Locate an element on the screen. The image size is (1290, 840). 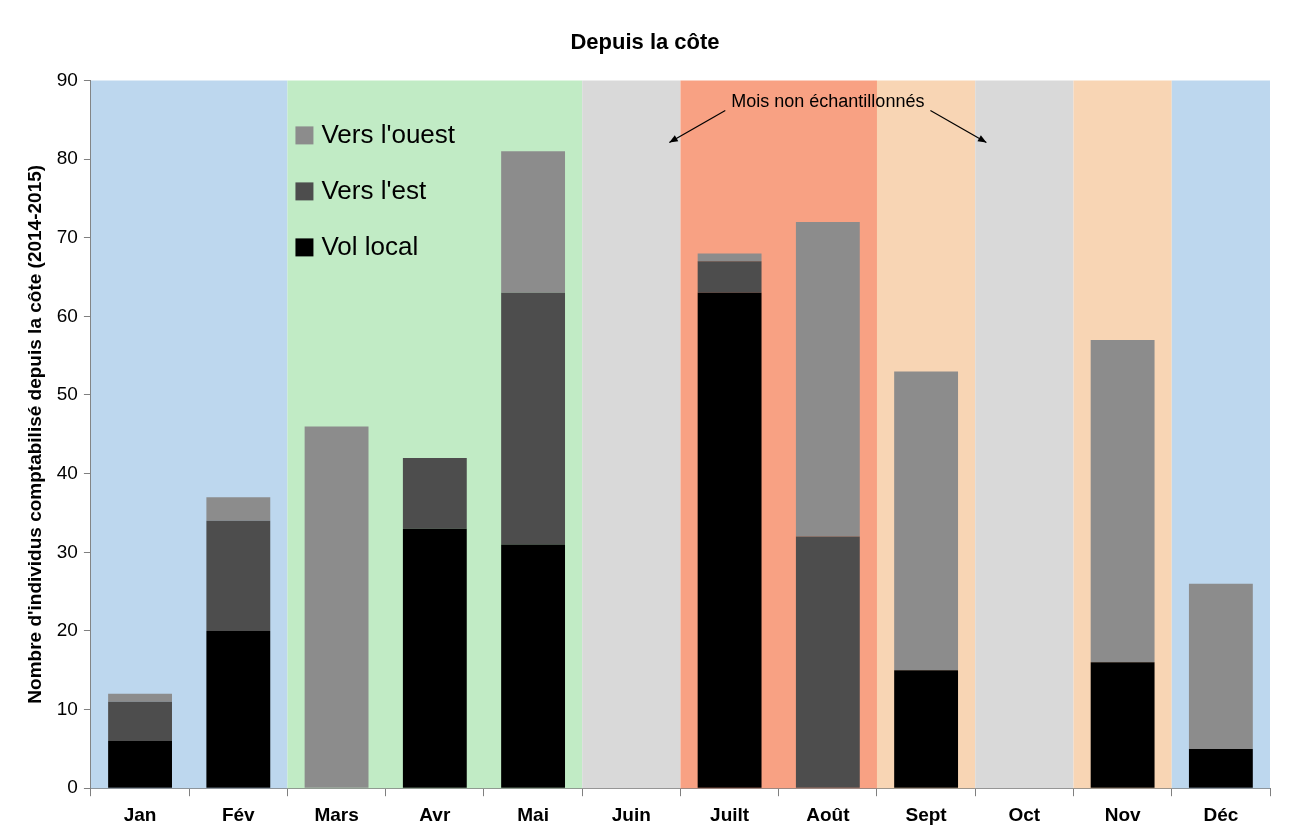
legend-label: Vol local is located at coordinates (370, 245).